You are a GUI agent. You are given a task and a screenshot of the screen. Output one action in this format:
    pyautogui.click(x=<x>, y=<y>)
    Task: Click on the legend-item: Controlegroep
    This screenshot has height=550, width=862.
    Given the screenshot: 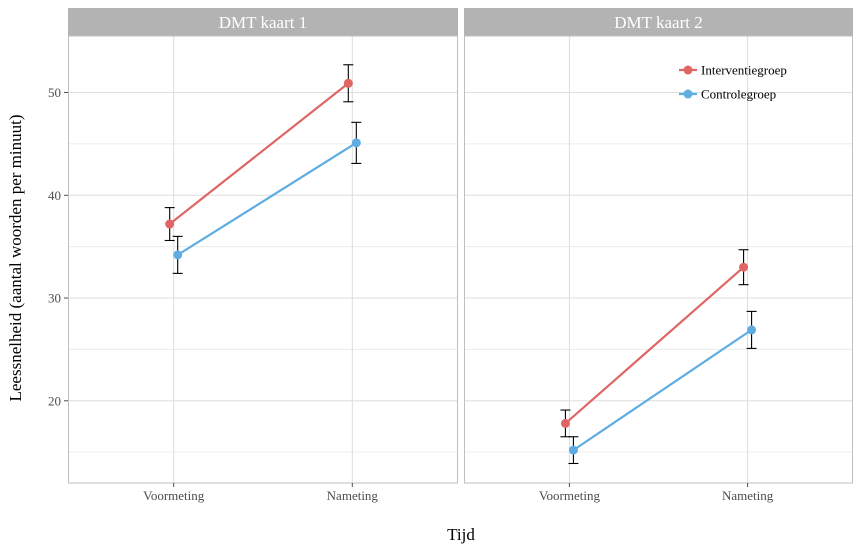 What is the action you would take?
    pyautogui.click(x=727, y=94)
    